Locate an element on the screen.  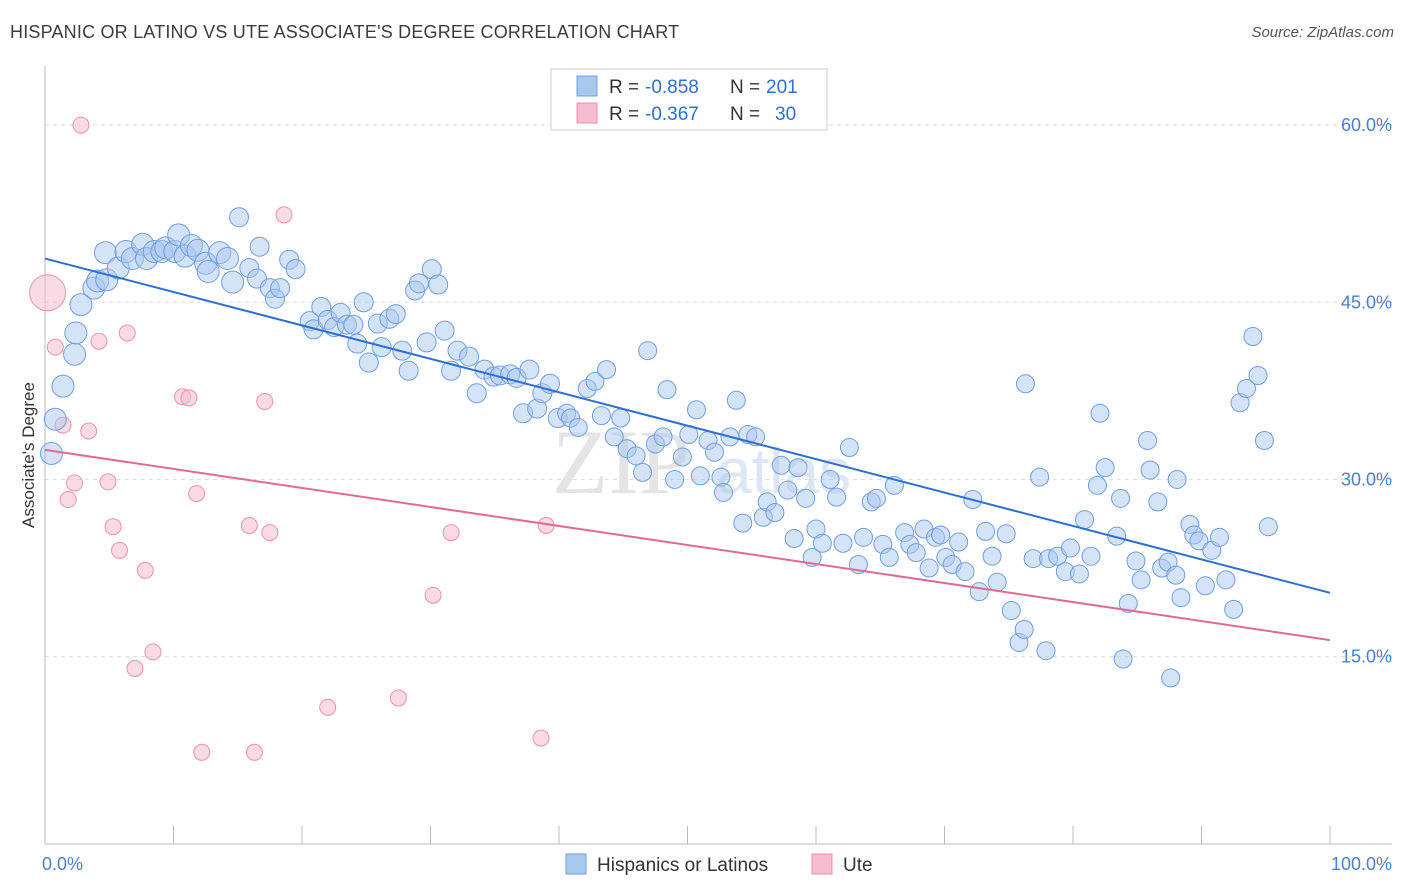
legend-swatch-pink is located at coordinates (587, 113).